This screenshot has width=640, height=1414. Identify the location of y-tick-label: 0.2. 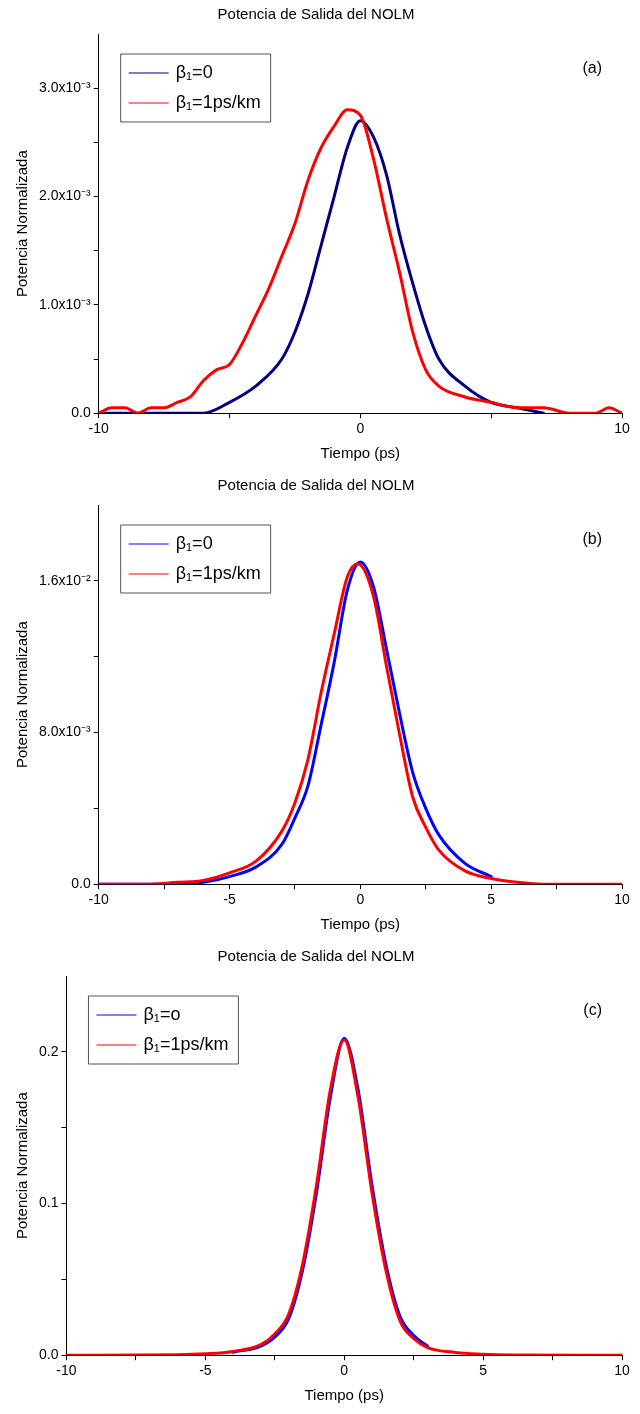
(48, 1050).